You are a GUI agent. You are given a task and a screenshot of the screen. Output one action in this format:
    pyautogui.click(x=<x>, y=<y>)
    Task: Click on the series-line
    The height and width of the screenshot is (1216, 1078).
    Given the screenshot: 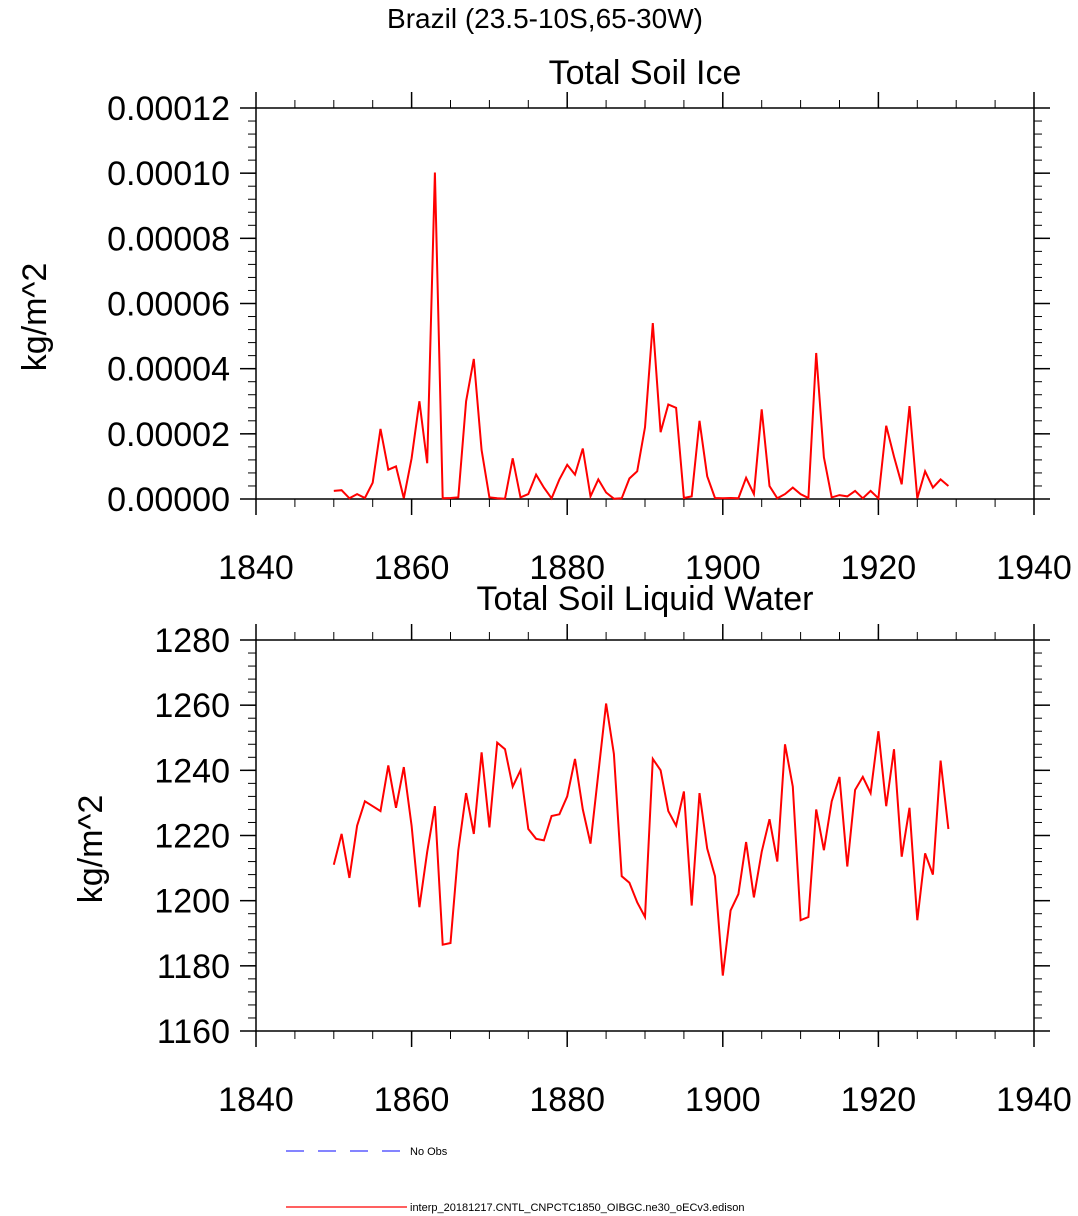 What is the action you would take?
    pyautogui.click(x=641, y=839)
    